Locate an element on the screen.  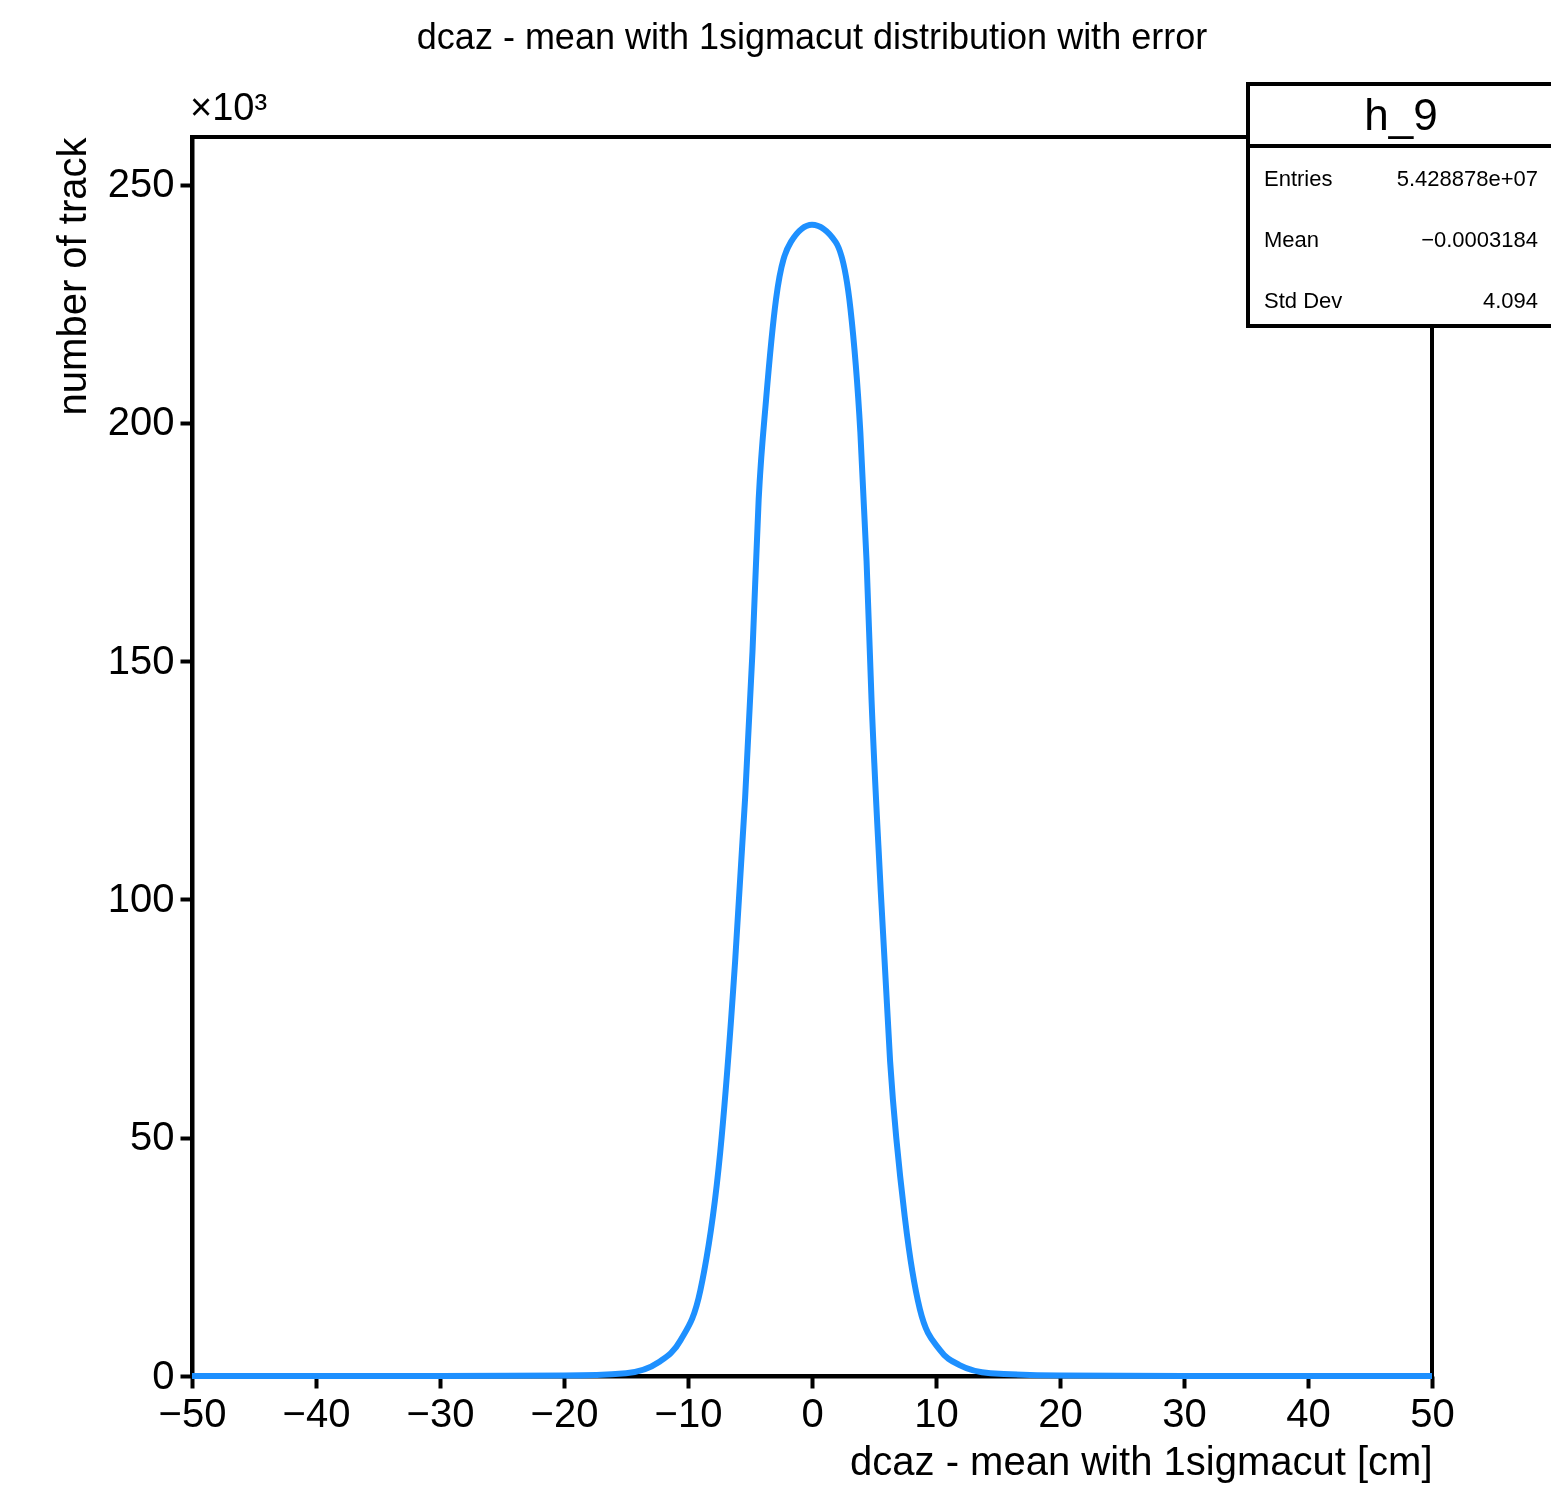
x-tick-label: −10 is located at coordinates (688, 1412).